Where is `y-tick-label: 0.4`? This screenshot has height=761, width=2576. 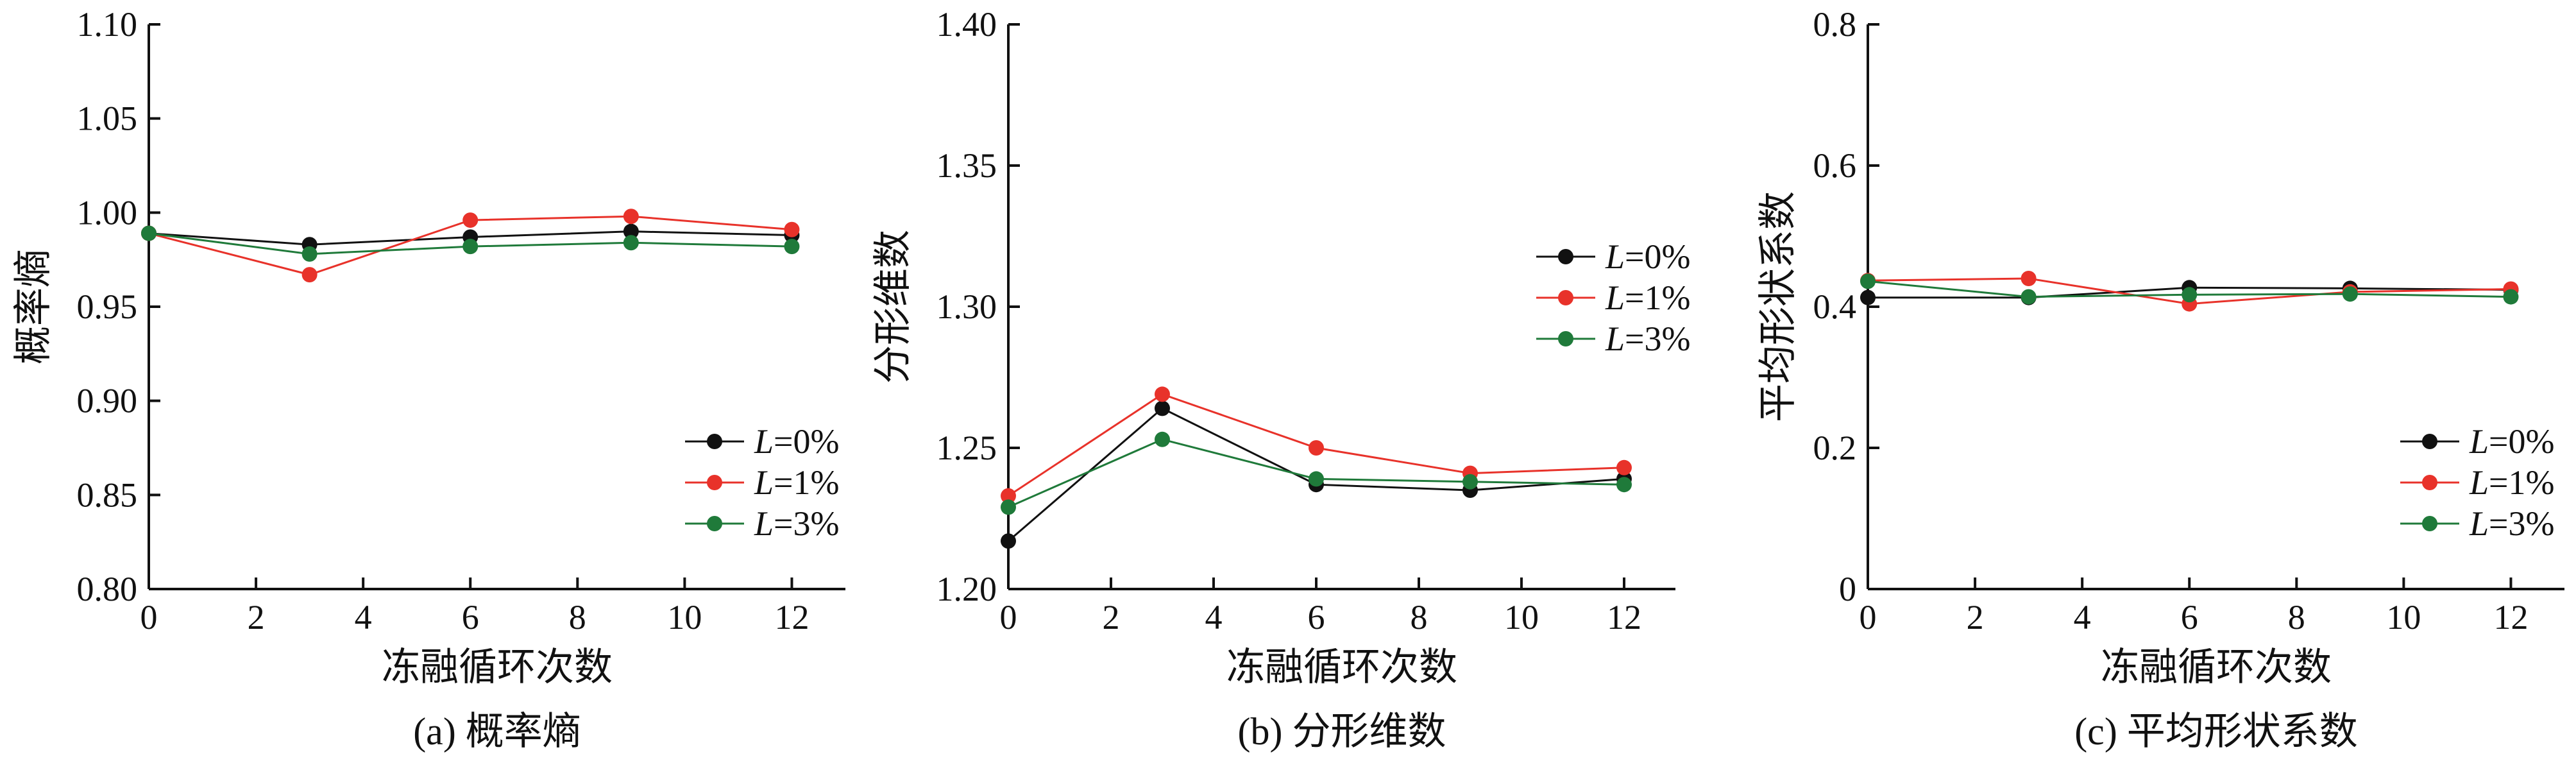
y-tick-label: 0.4 is located at coordinates (1835, 306).